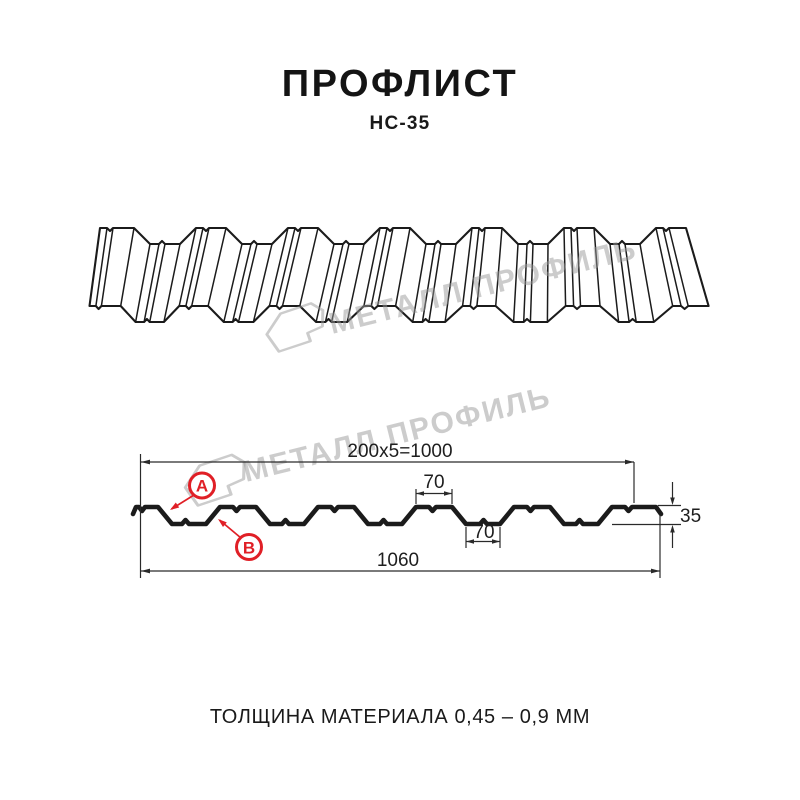 The width and height of the screenshot is (800, 800). I want to click on dimension-rib-top: 70, so click(434, 488).